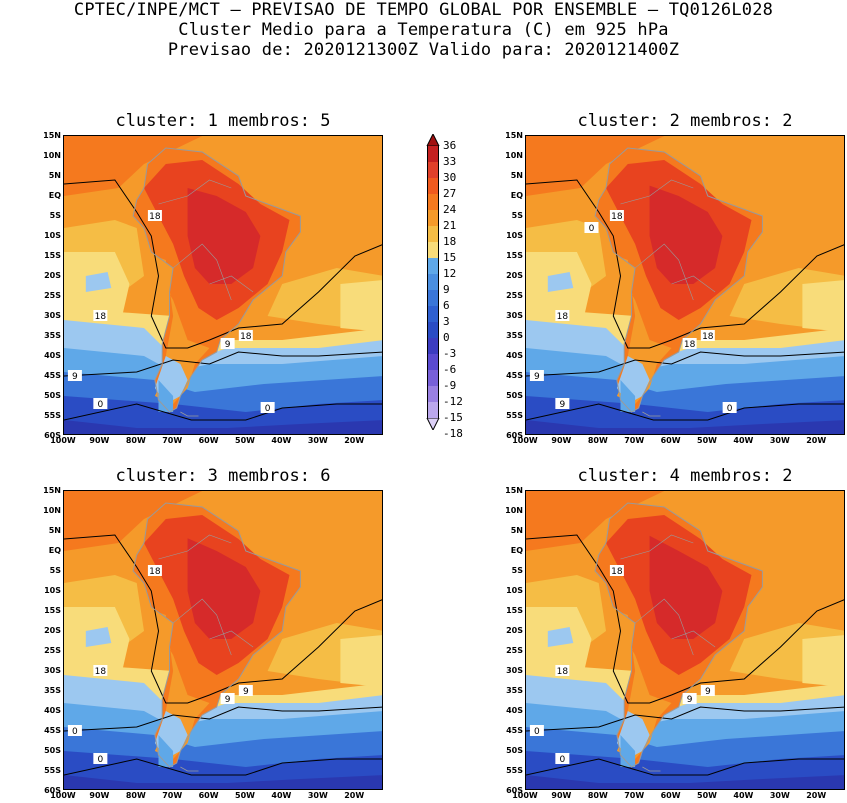 Image resolution: width=847 pixels, height=803 pixels. Describe the element at coordinates (446, 305) in the screenshot. I see `colorbar-label: 6` at that location.